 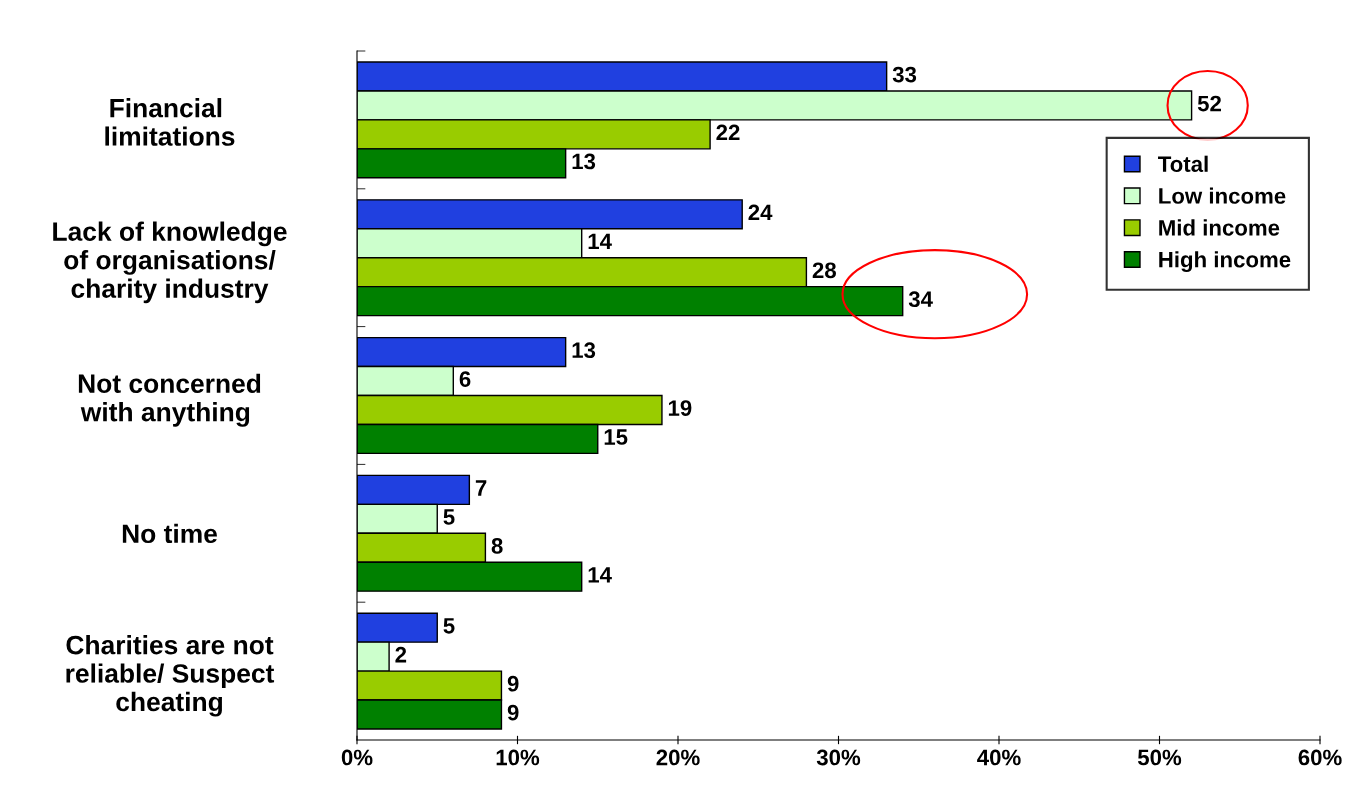 What do you see at coordinates (678, 757) in the screenshot?
I see `x-tick-label: 20%` at bounding box center [678, 757].